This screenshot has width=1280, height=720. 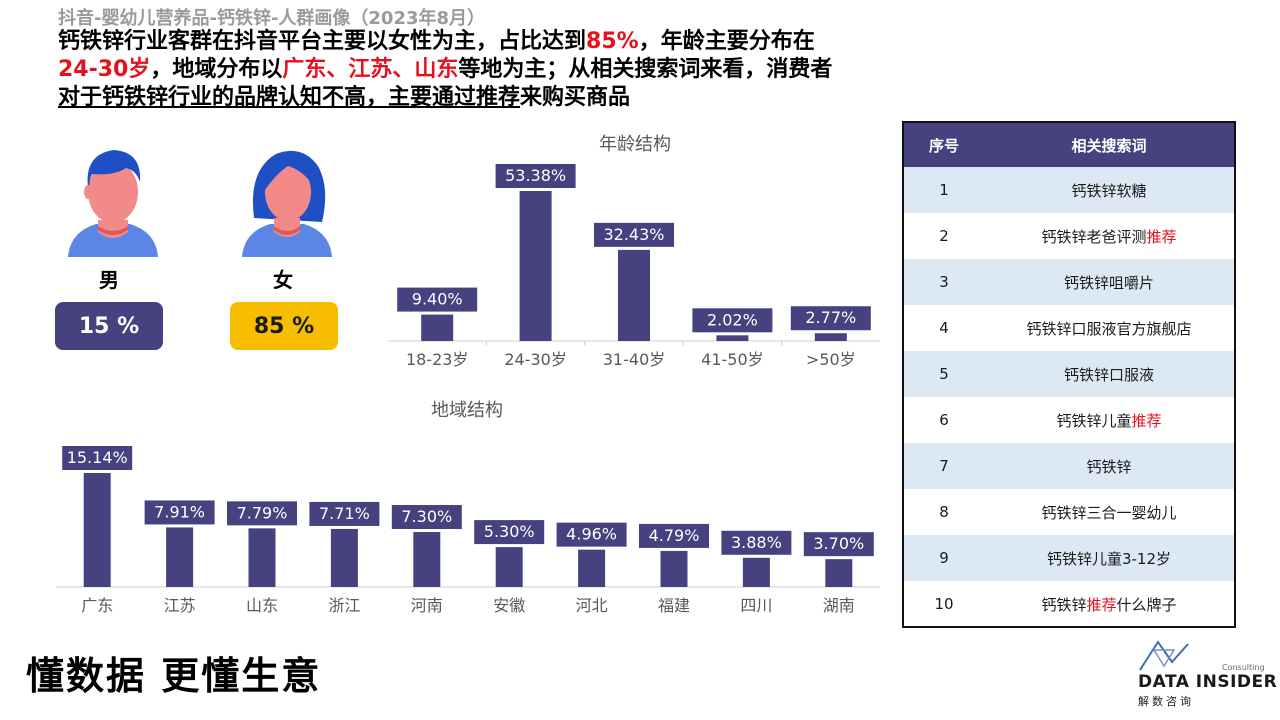 I want to click on row-index: 10, so click(x=944, y=604).